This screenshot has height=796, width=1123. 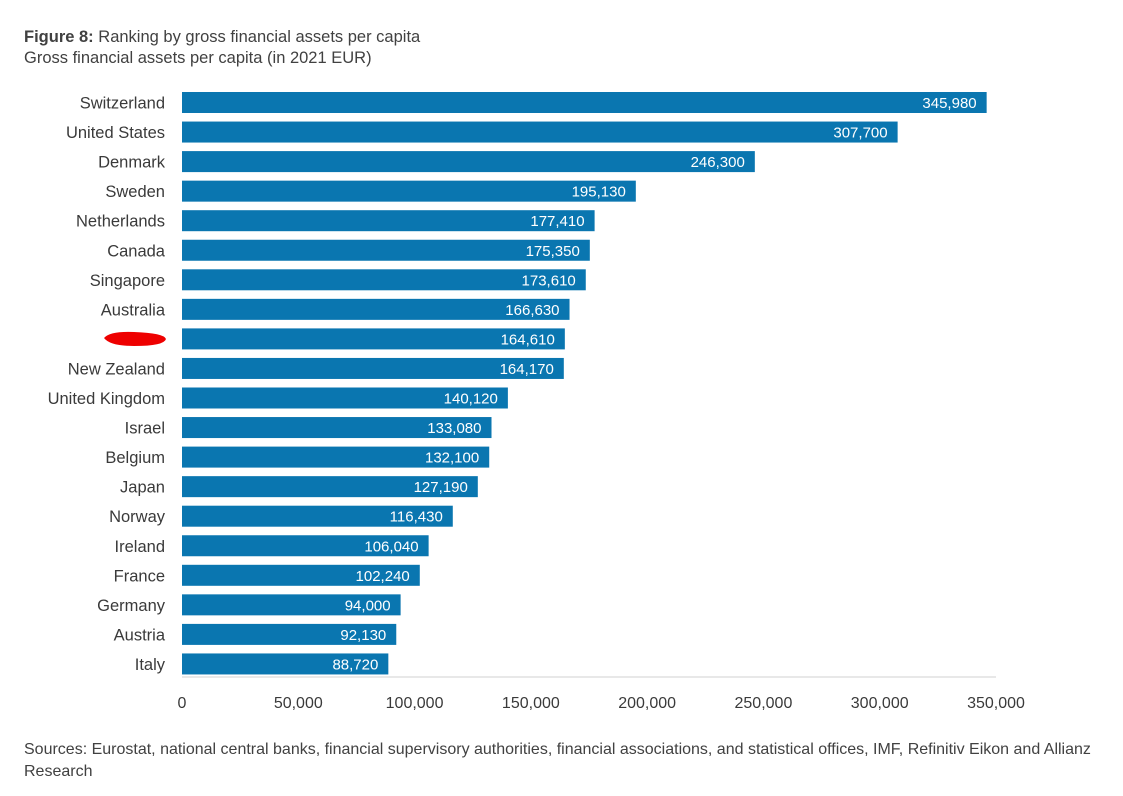 I want to click on x-tick-label: 150,000, so click(x=531, y=703).